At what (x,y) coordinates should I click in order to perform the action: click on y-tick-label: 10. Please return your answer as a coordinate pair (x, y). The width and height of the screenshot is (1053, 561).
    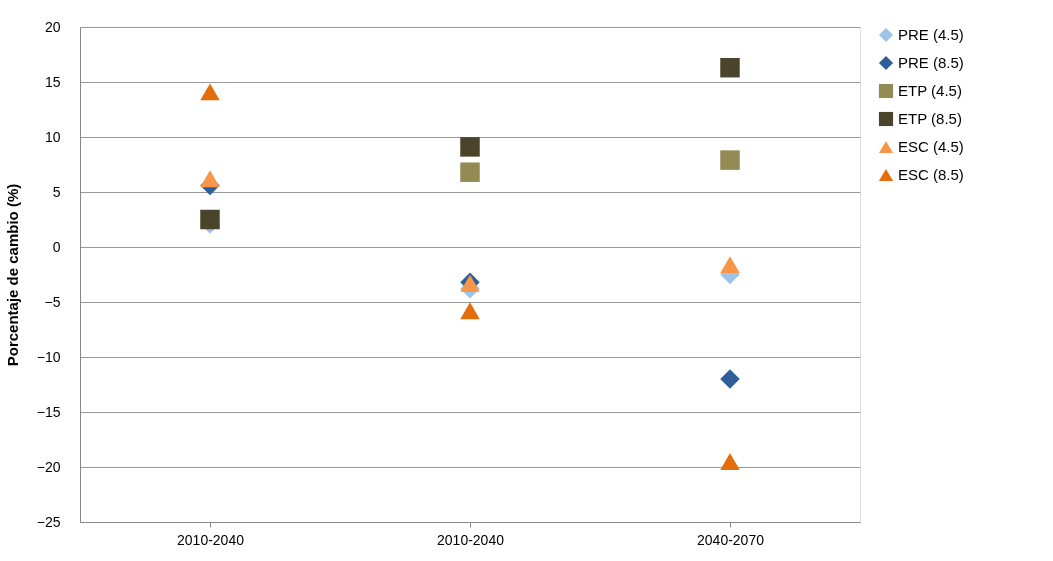
    Looking at the image, I should click on (52, 136).